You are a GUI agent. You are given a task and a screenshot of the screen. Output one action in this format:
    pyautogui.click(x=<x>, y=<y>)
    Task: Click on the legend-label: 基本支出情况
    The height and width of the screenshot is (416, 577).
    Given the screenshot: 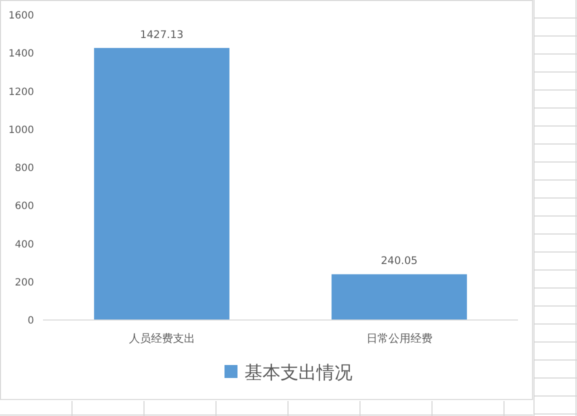 What is the action you would take?
    pyautogui.click(x=298, y=373)
    